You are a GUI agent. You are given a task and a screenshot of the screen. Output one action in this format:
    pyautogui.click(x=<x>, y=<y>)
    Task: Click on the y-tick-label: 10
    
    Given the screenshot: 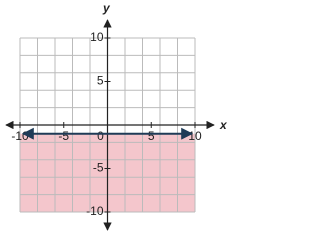 What is the action you would take?
    pyautogui.click(x=97, y=37)
    